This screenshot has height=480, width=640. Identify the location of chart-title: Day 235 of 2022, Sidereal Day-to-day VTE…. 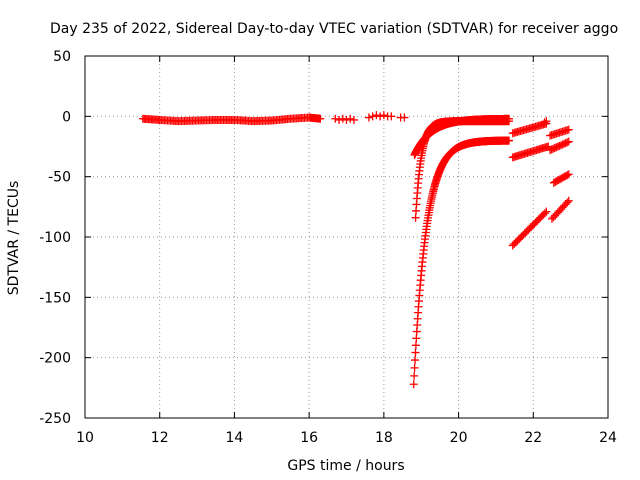
(334, 29).